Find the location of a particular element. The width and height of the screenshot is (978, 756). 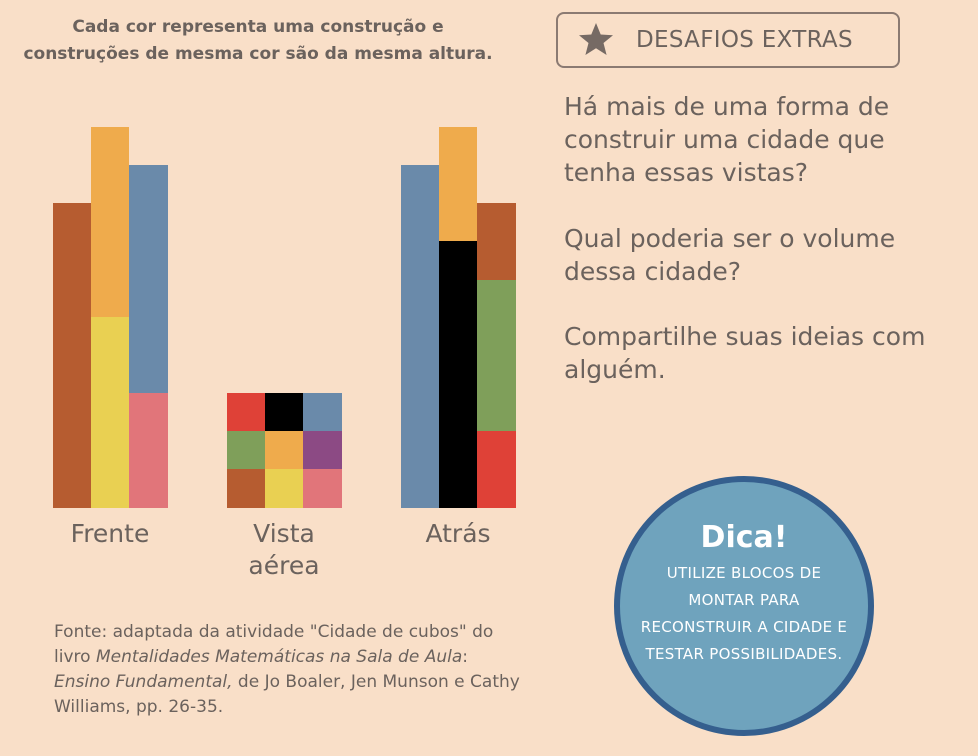

source-book-title: Mentalidades Matemáticas na Sala de Aula is located at coordinates (279, 657).